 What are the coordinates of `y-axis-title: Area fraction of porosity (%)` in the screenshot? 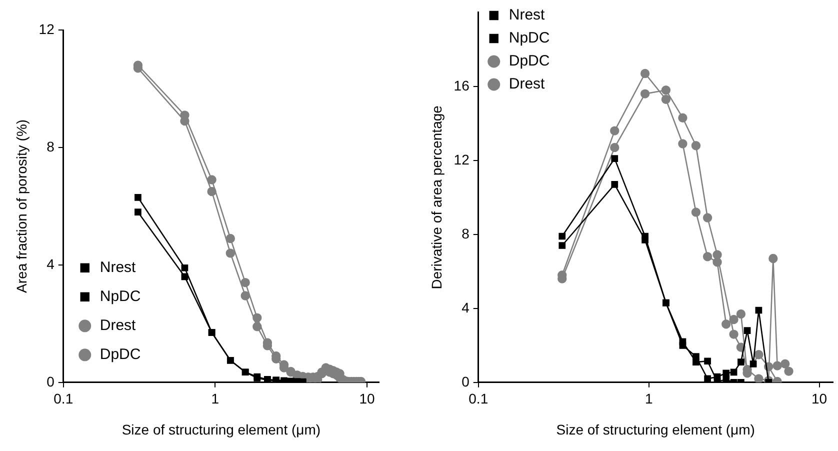 It's located at (21, 206).